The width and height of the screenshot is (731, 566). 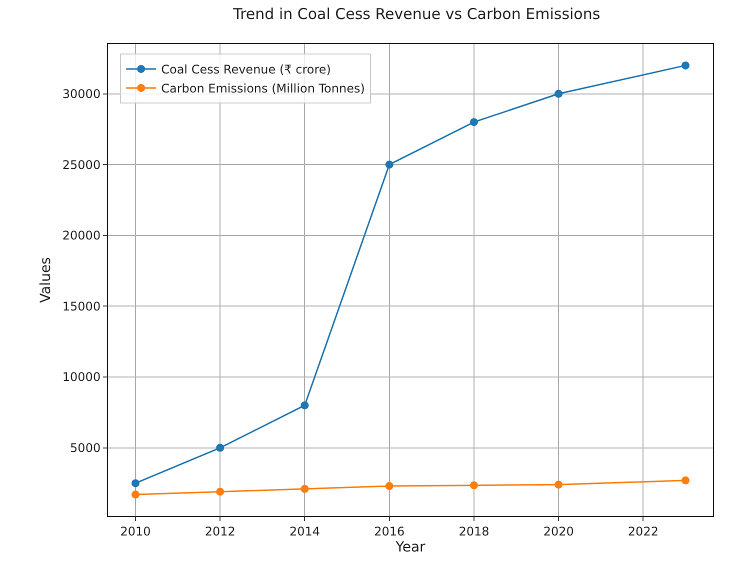 What do you see at coordinates (474, 531) in the screenshot?
I see `x-tick-label: 2018` at bounding box center [474, 531].